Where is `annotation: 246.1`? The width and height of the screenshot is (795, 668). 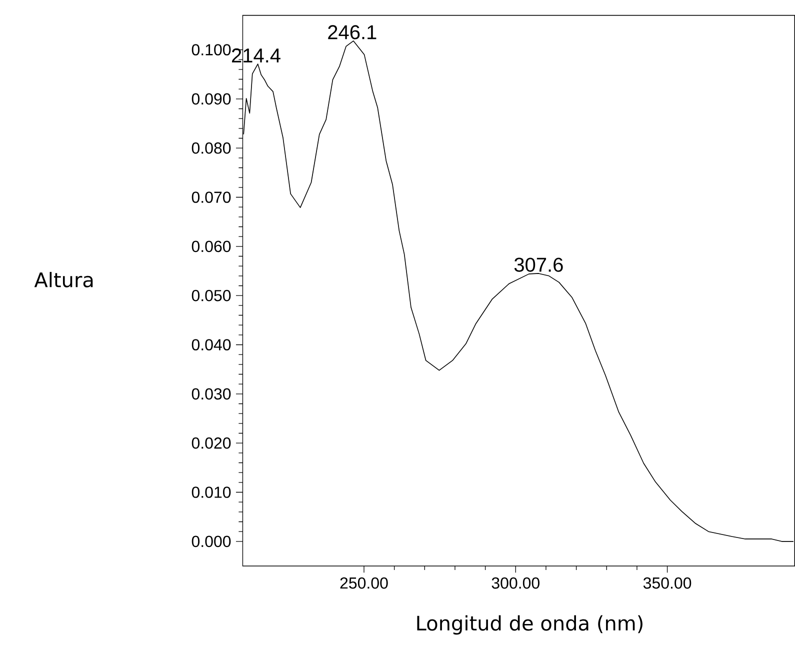 annotation: 246.1 is located at coordinates (352, 32).